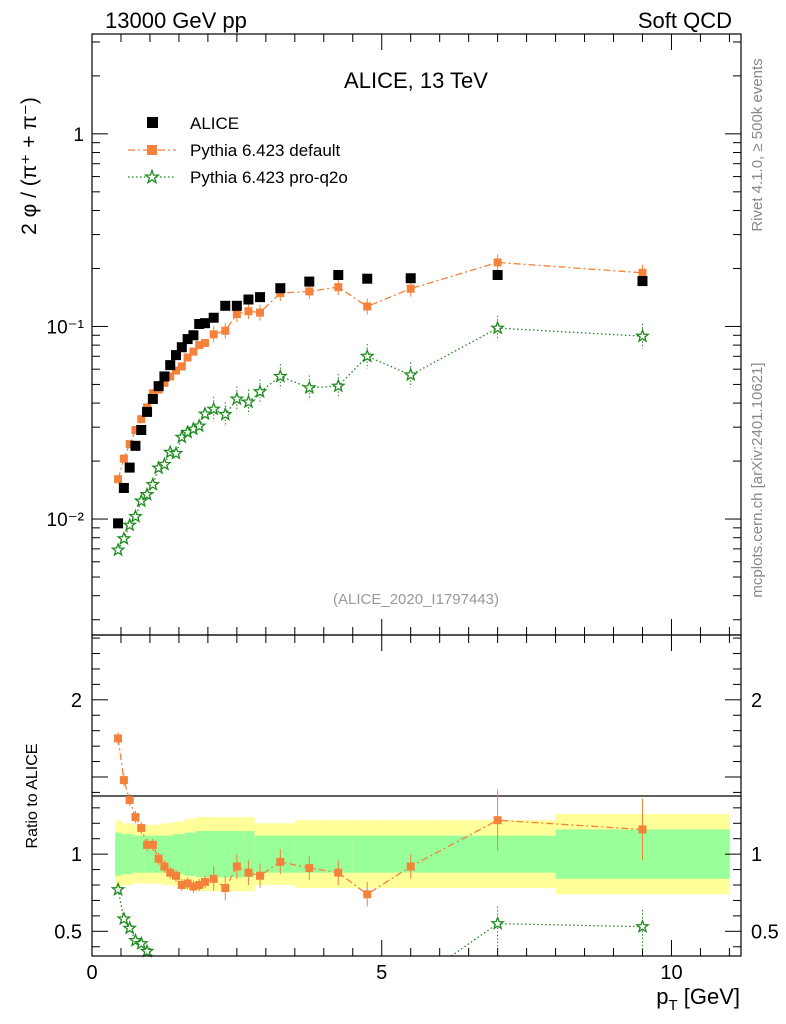 The width and height of the screenshot is (786, 1024). I want to click on main-title: ALICE, 13 TeV, so click(416, 80).